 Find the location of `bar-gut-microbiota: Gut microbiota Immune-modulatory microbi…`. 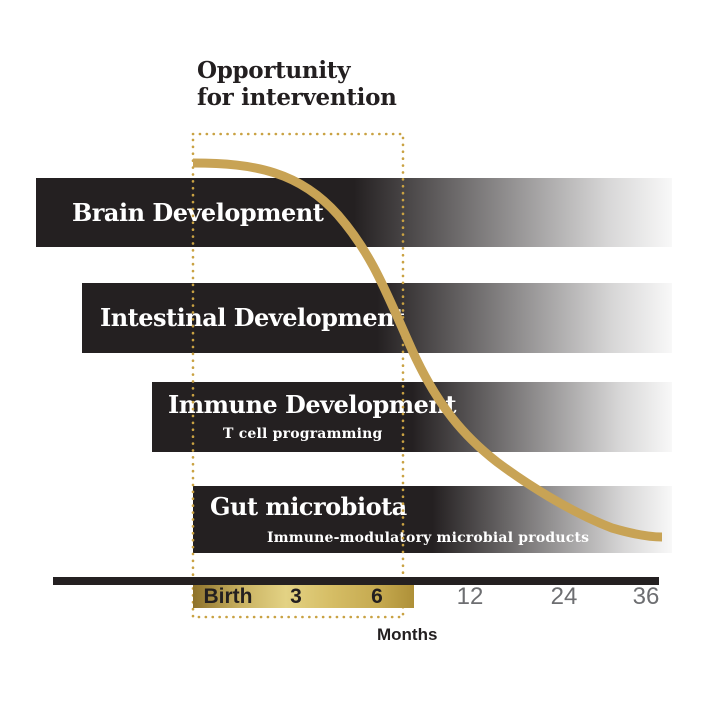

bar-gut-microbiota: Gut microbiota Immune-modulatory microbi… is located at coordinates (432, 519).